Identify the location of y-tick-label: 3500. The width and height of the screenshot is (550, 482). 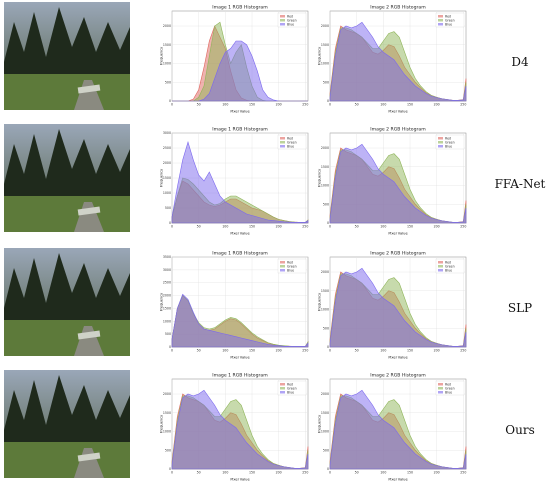
(167, 257).